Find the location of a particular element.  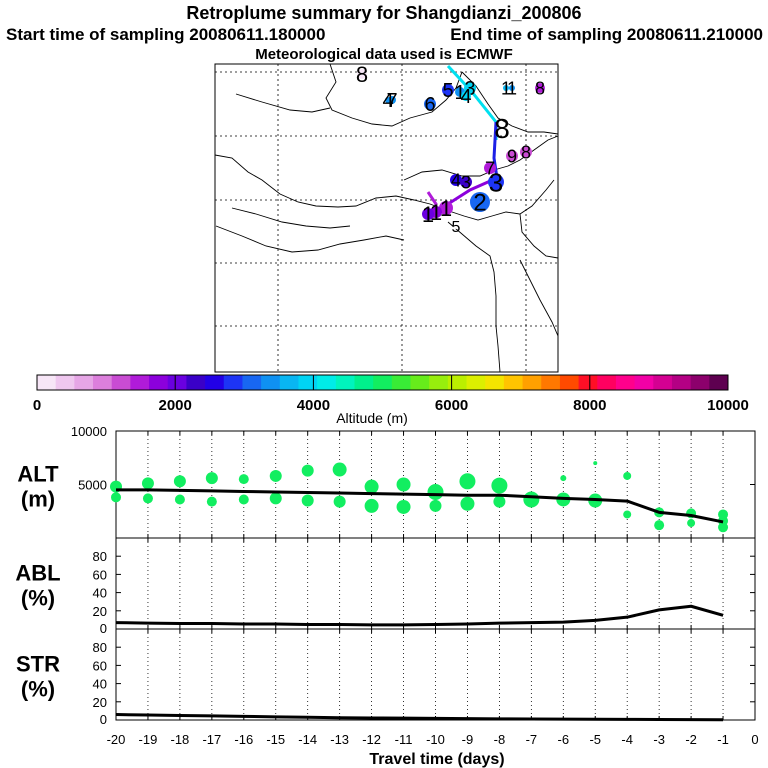

map-marker: 6 is located at coordinates (430, 105).